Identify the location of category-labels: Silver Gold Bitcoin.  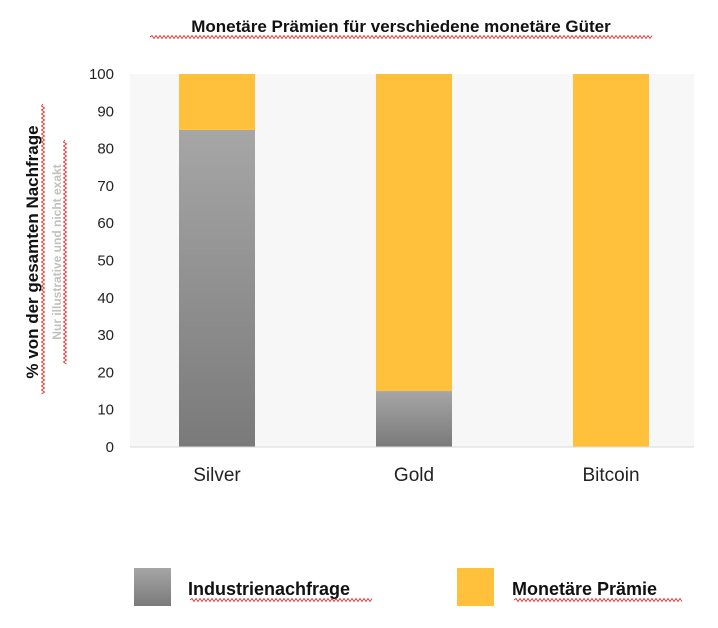
(416, 475).